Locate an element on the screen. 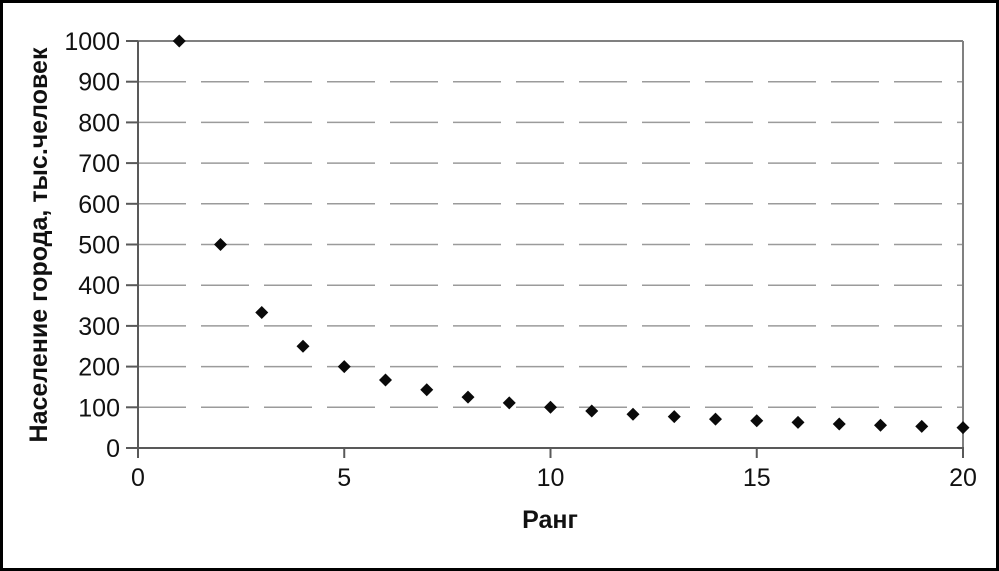 This screenshot has width=999, height=571. y-tick-label: 100 is located at coordinates (99, 408).